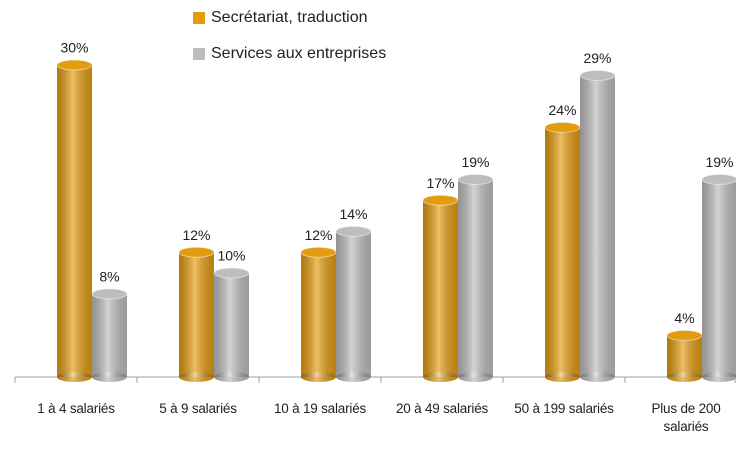  What do you see at coordinates (320, 408) in the screenshot?
I see `x-tick-label: 10 à 19 salariés` at bounding box center [320, 408].